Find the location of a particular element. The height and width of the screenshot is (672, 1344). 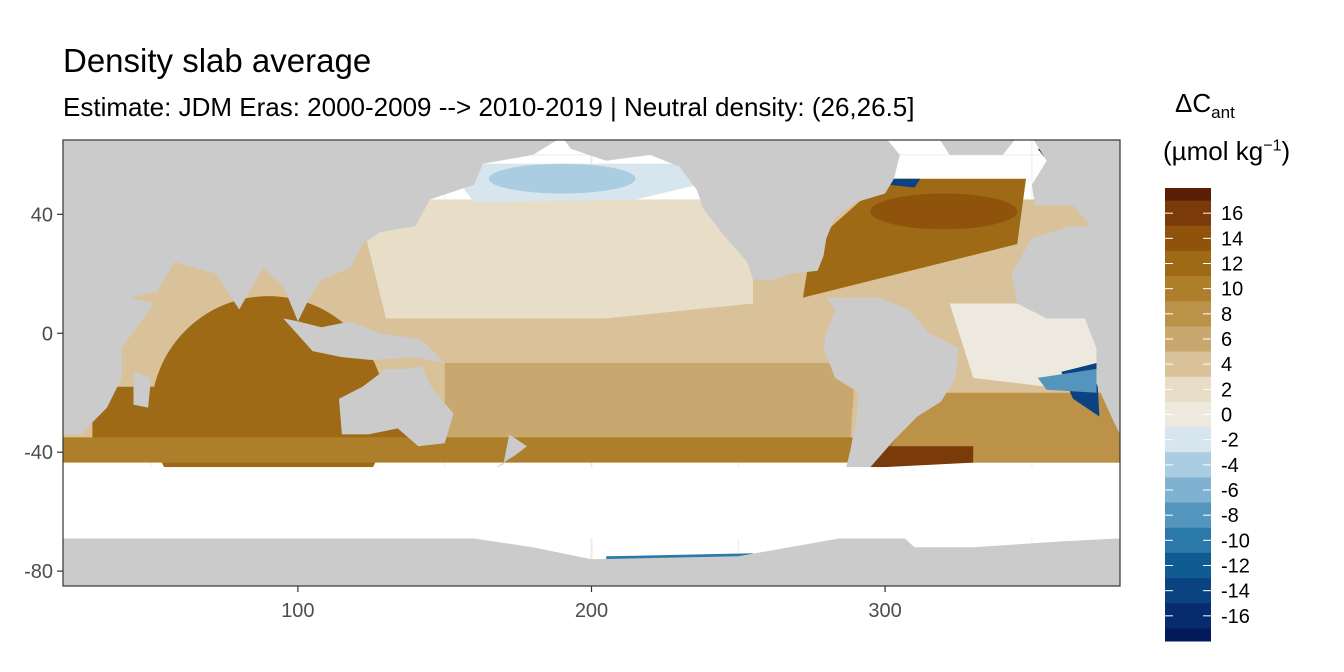

y-tick-label: -40 is located at coordinates (38, 453).